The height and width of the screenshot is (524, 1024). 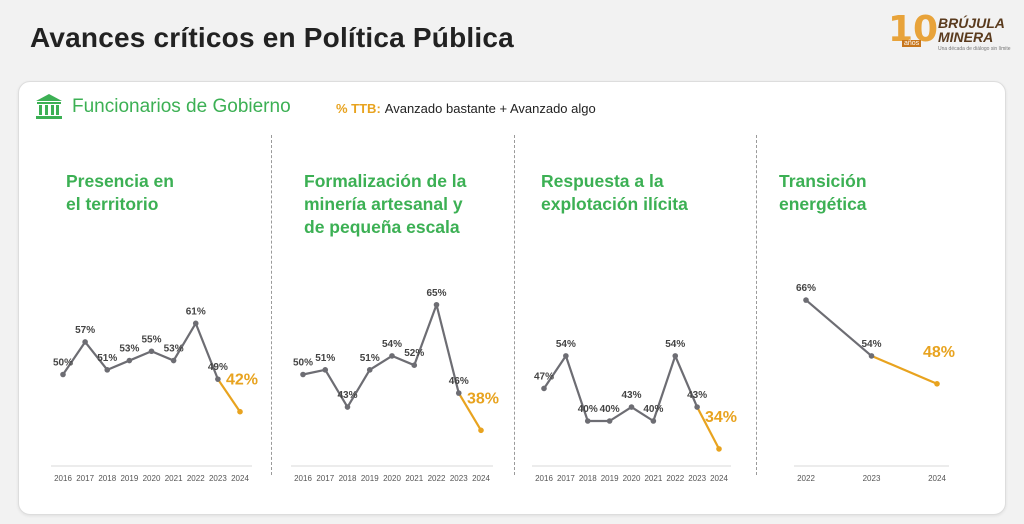 I want to click on logo-line2: MINERA, so click(x=966, y=37).